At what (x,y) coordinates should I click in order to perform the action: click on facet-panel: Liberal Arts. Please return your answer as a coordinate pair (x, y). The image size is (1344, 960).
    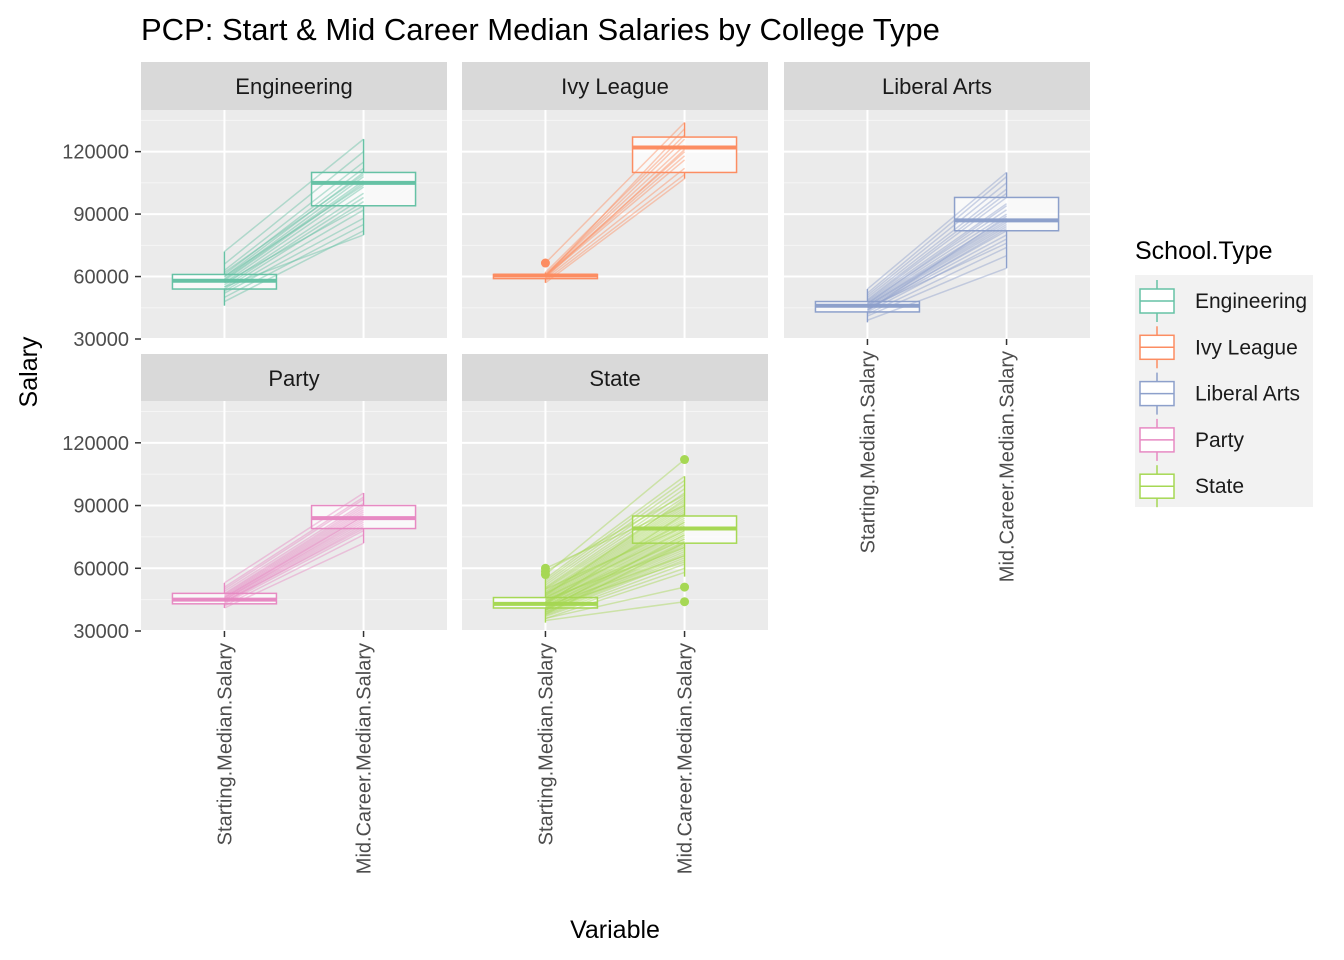
    Looking at the image, I should click on (937, 201).